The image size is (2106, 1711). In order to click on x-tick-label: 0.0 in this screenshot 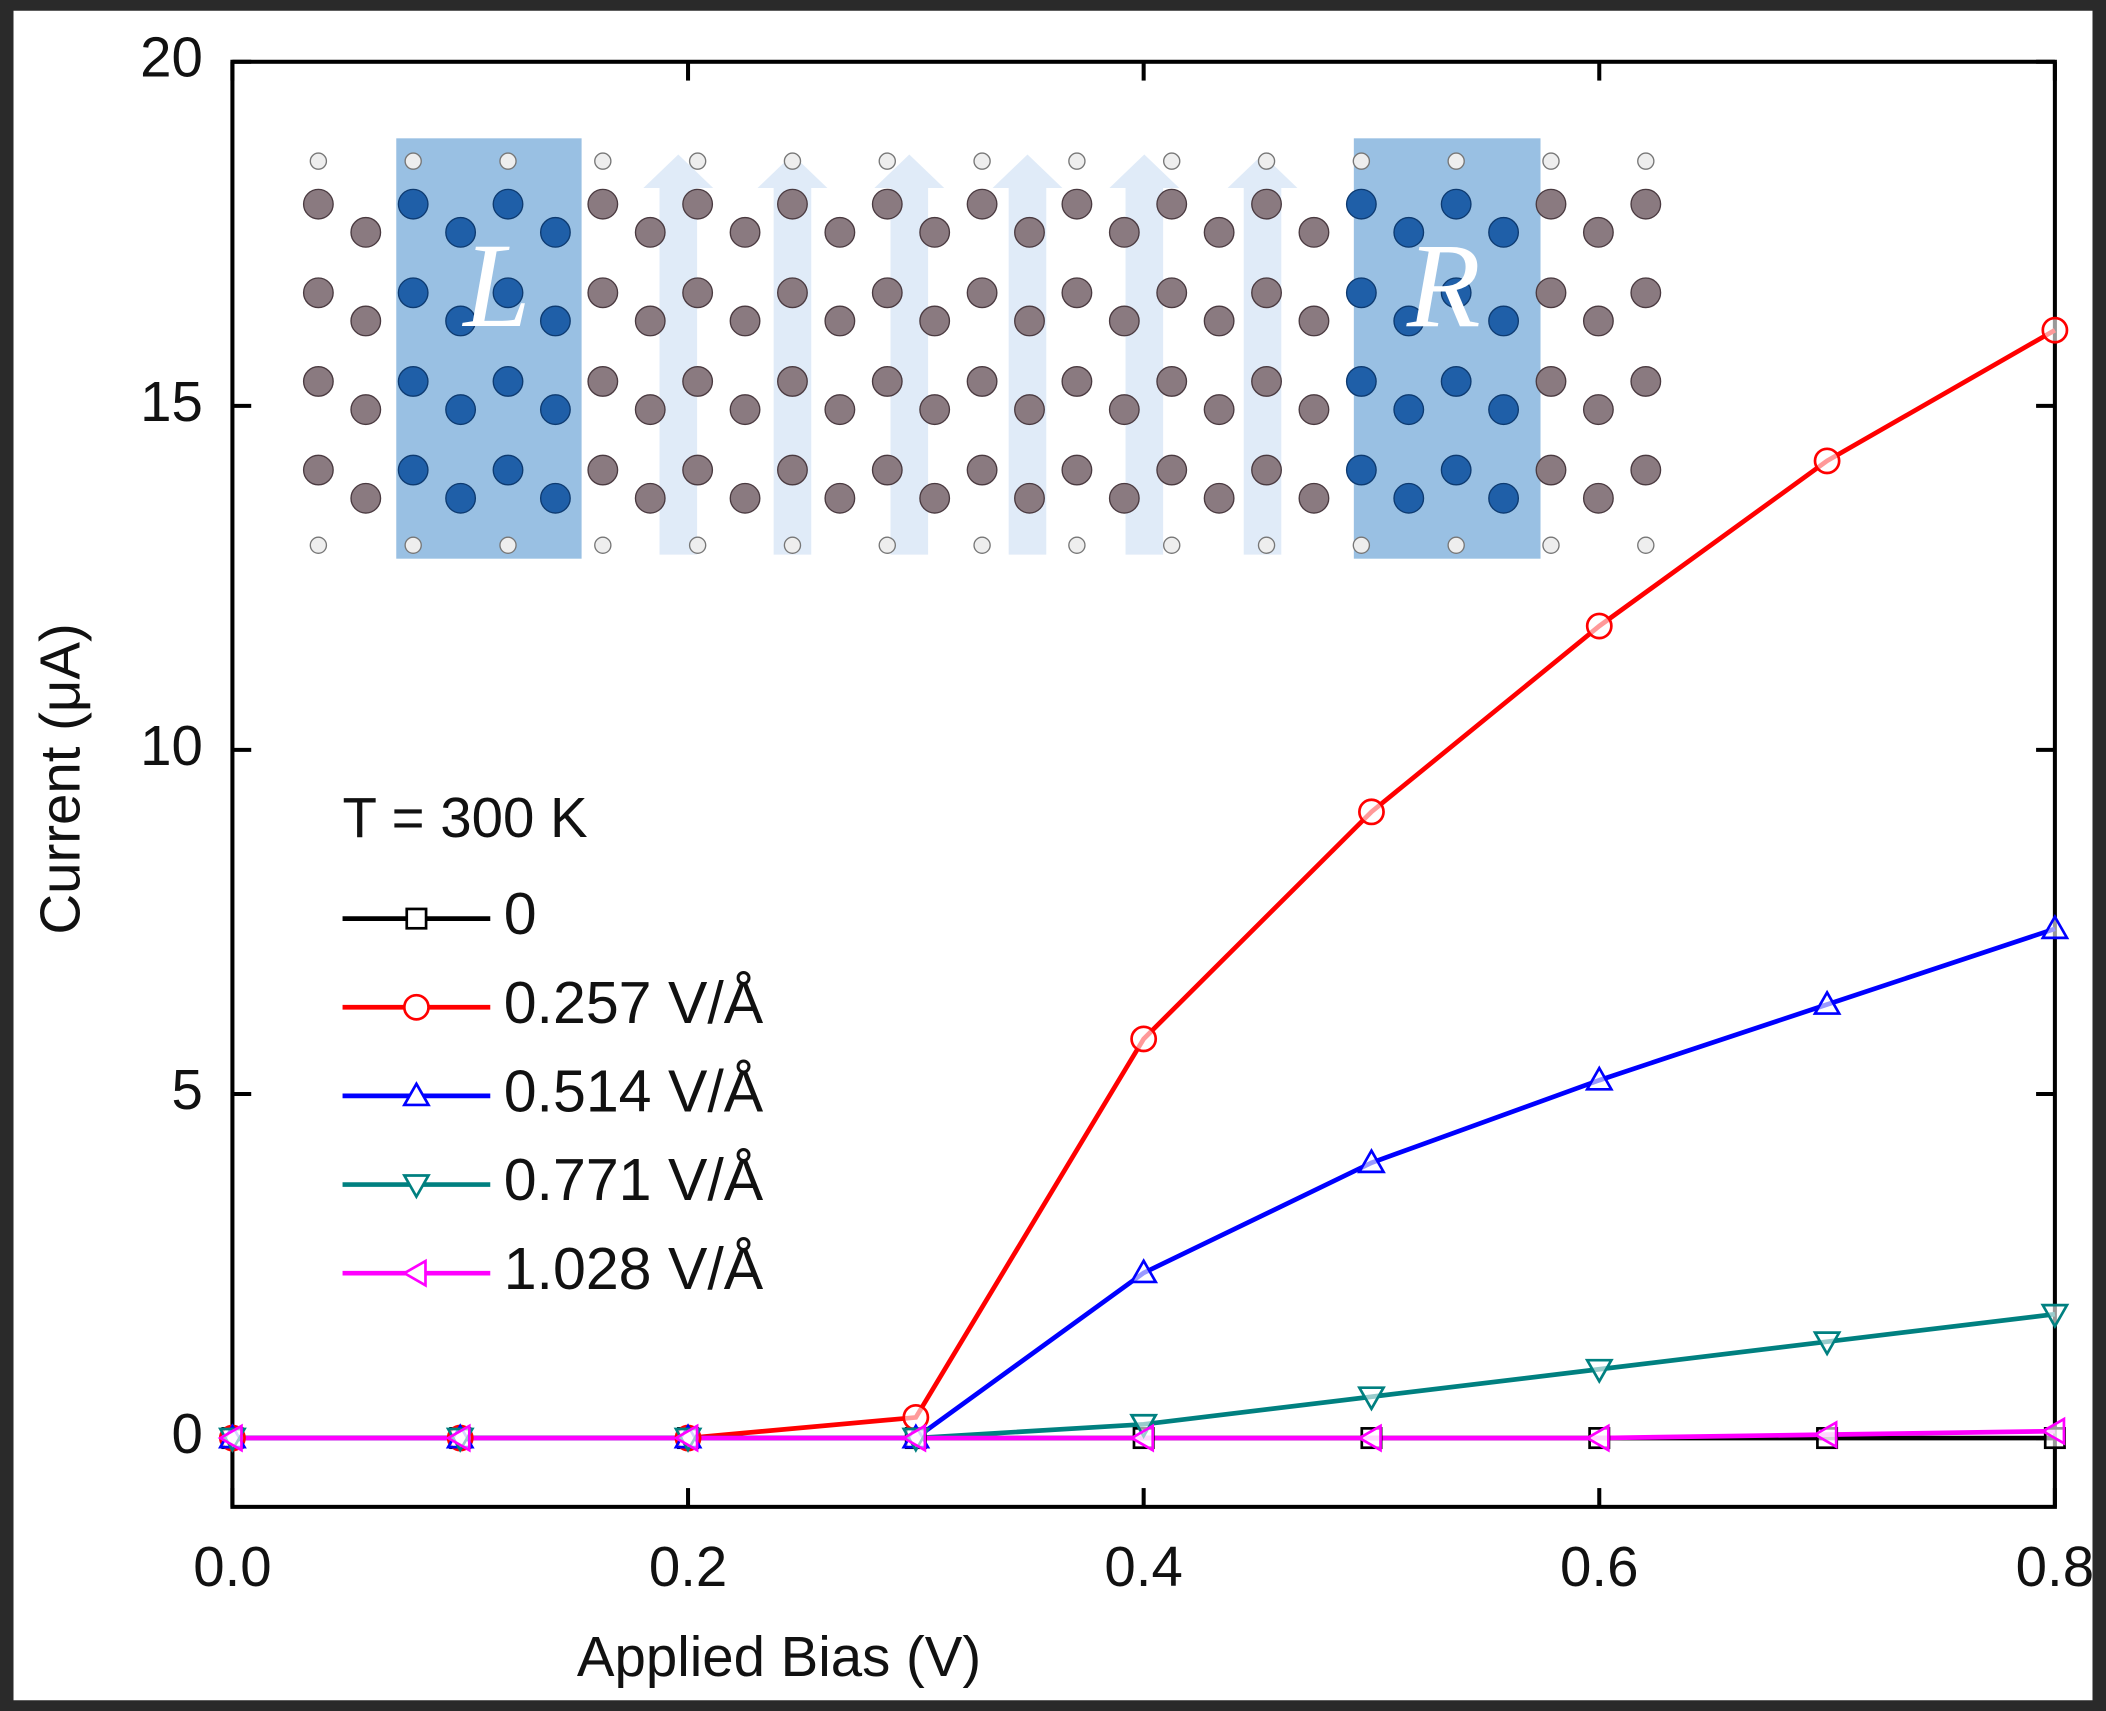, I will do `click(232, 1566)`.